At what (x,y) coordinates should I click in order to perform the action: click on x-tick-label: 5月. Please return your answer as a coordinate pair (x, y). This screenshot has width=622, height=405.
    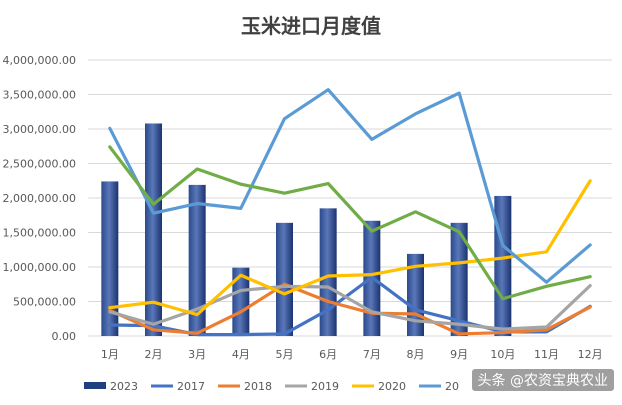
    Looking at the image, I should click on (285, 354).